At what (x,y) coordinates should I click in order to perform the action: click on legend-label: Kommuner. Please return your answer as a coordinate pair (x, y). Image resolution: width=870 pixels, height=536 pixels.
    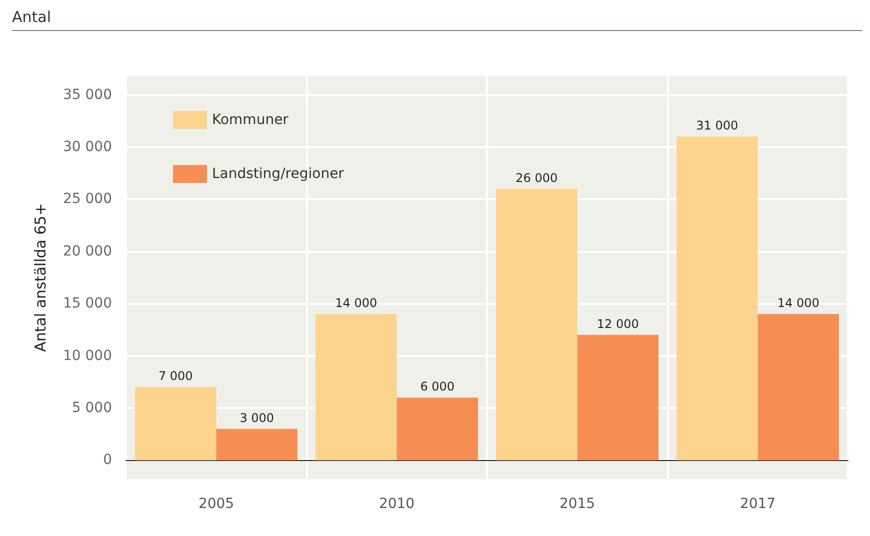
    Looking at the image, I should click on (250, 120).